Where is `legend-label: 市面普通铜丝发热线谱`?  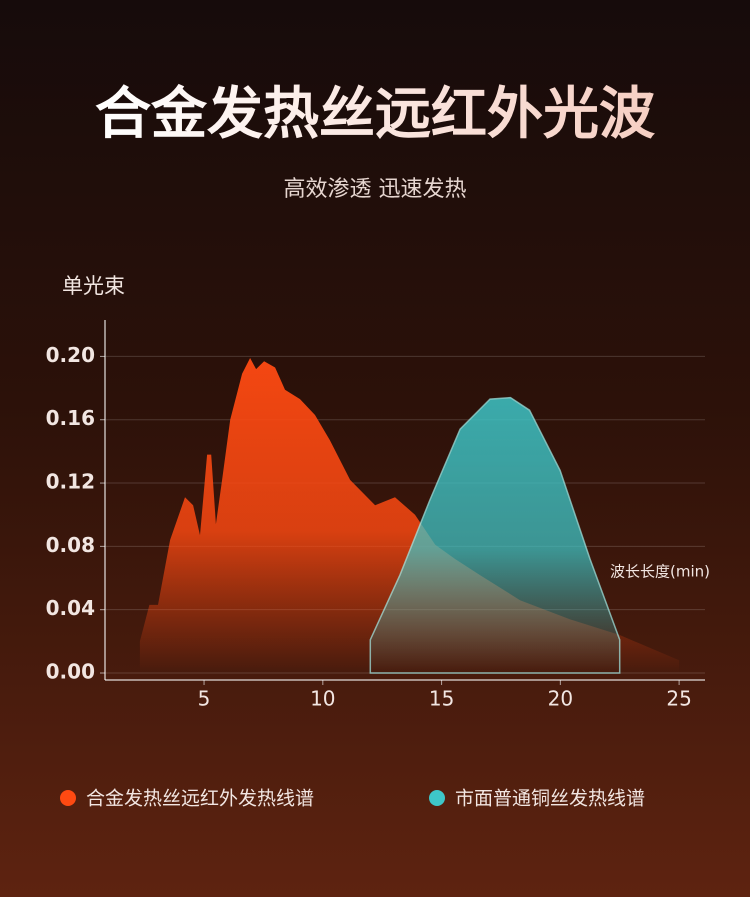 legend-label: 市面普通铜丝发热线谱 is located at coordinates (550, 799).